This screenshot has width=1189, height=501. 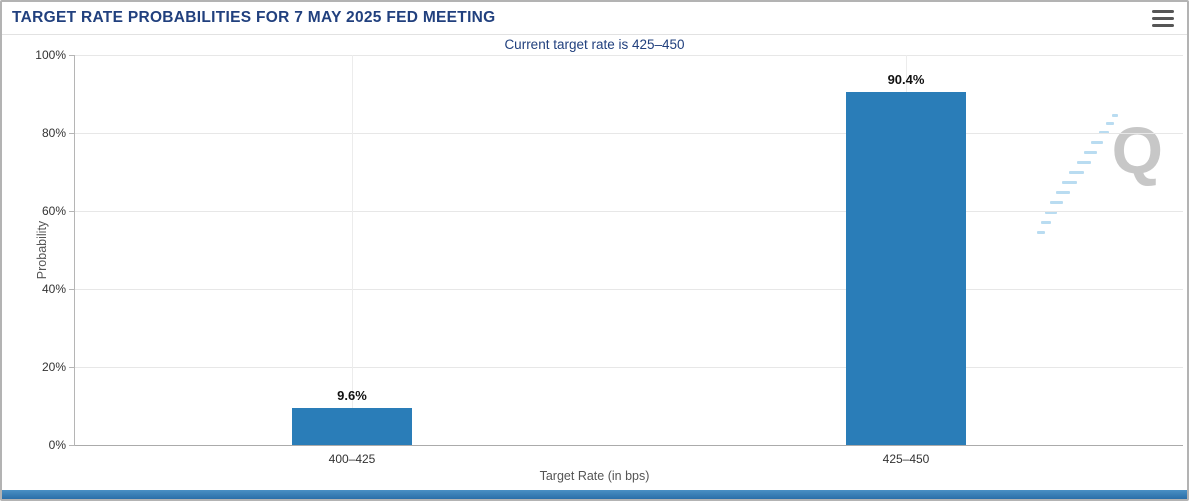 I want to click on footer-accent-bar, so click(x=594, y=494).